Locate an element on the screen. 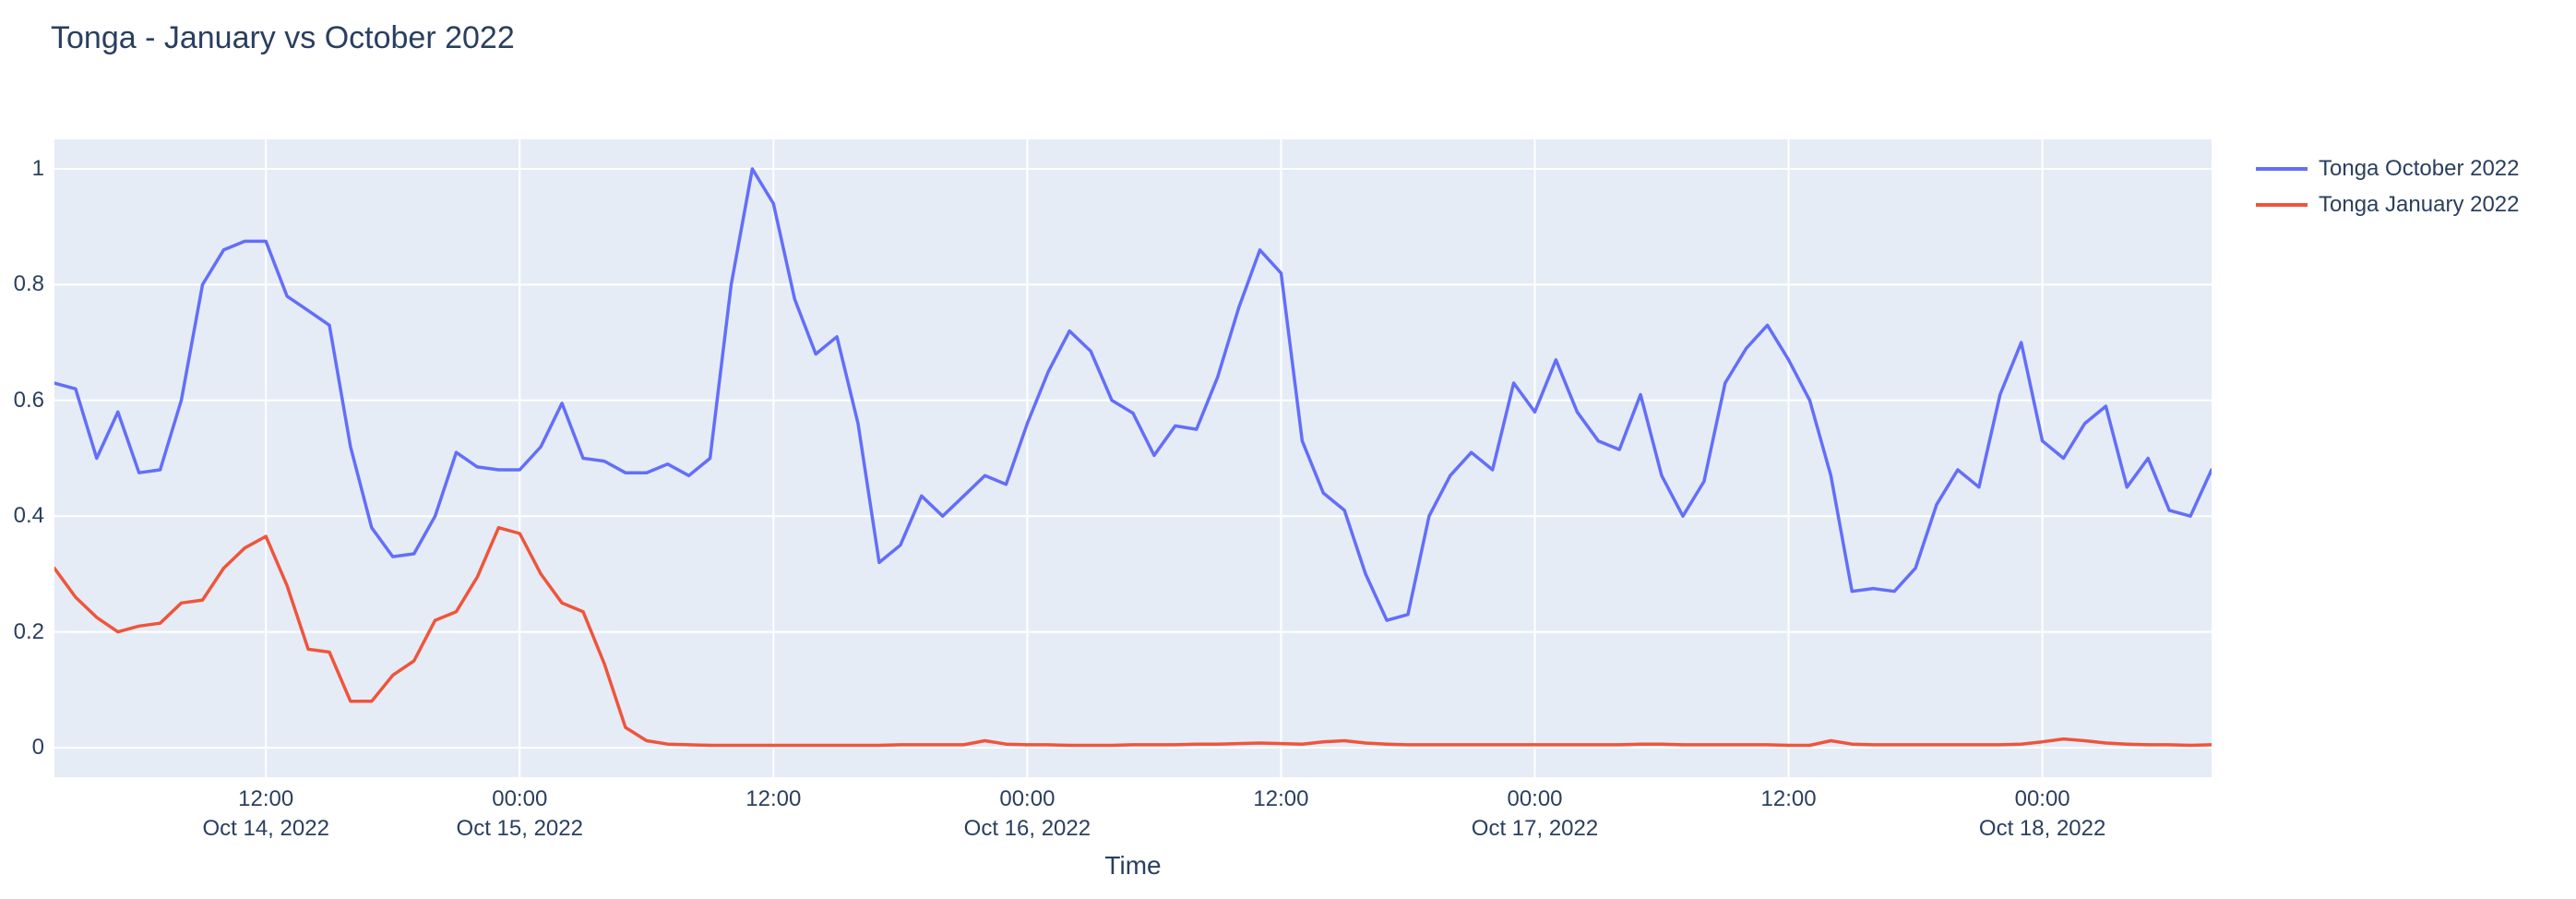  legend-label: Tonga January 2022 is located at coordinates (2420, 204).